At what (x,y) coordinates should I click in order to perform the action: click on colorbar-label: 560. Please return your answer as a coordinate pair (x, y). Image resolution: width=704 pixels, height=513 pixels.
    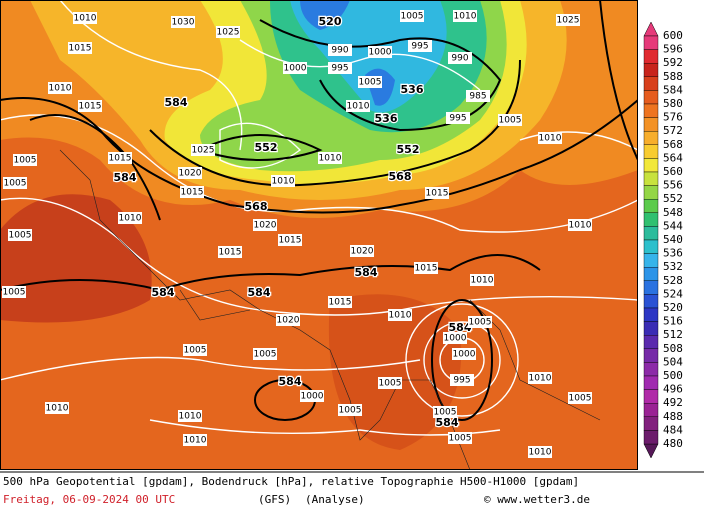
    Looking at the image, I should click on (673, 171).